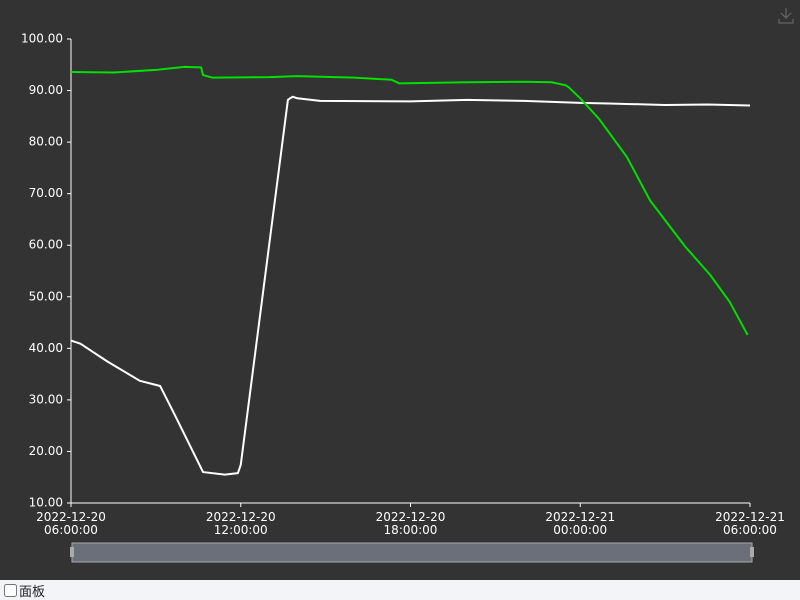  What do you see at coordinates (240, 523) in the screenshot?
I see `x-tick-label: 2022-12-20 12:00:00` at bounding box center [240, 523].